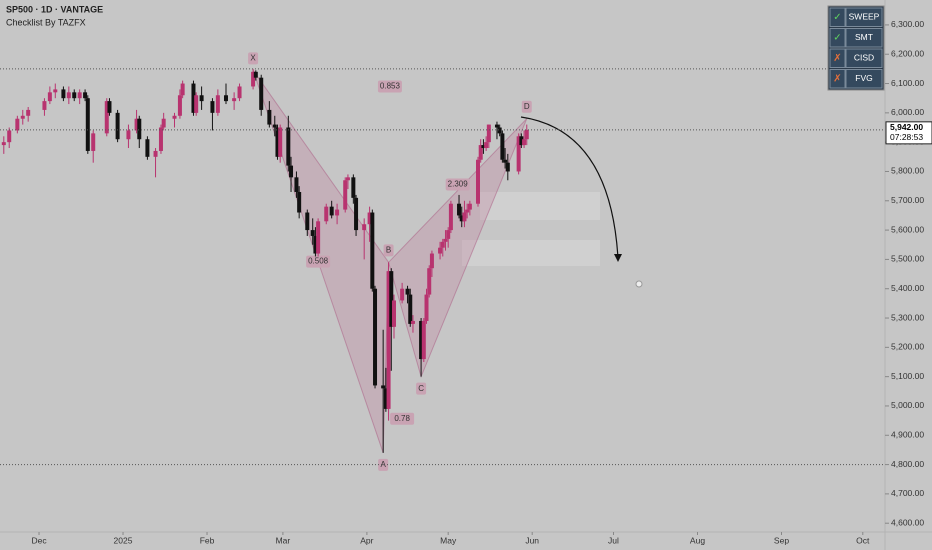  I want to click on countdown: 07:28:53, so click(906, 137).